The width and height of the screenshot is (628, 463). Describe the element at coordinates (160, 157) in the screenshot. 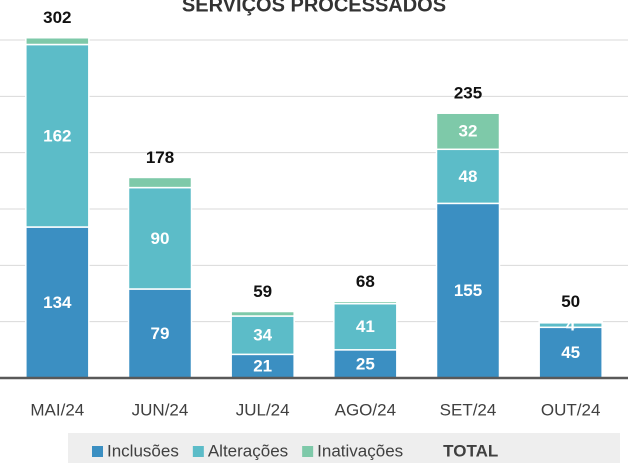

I see `total-label: 178` at that location.